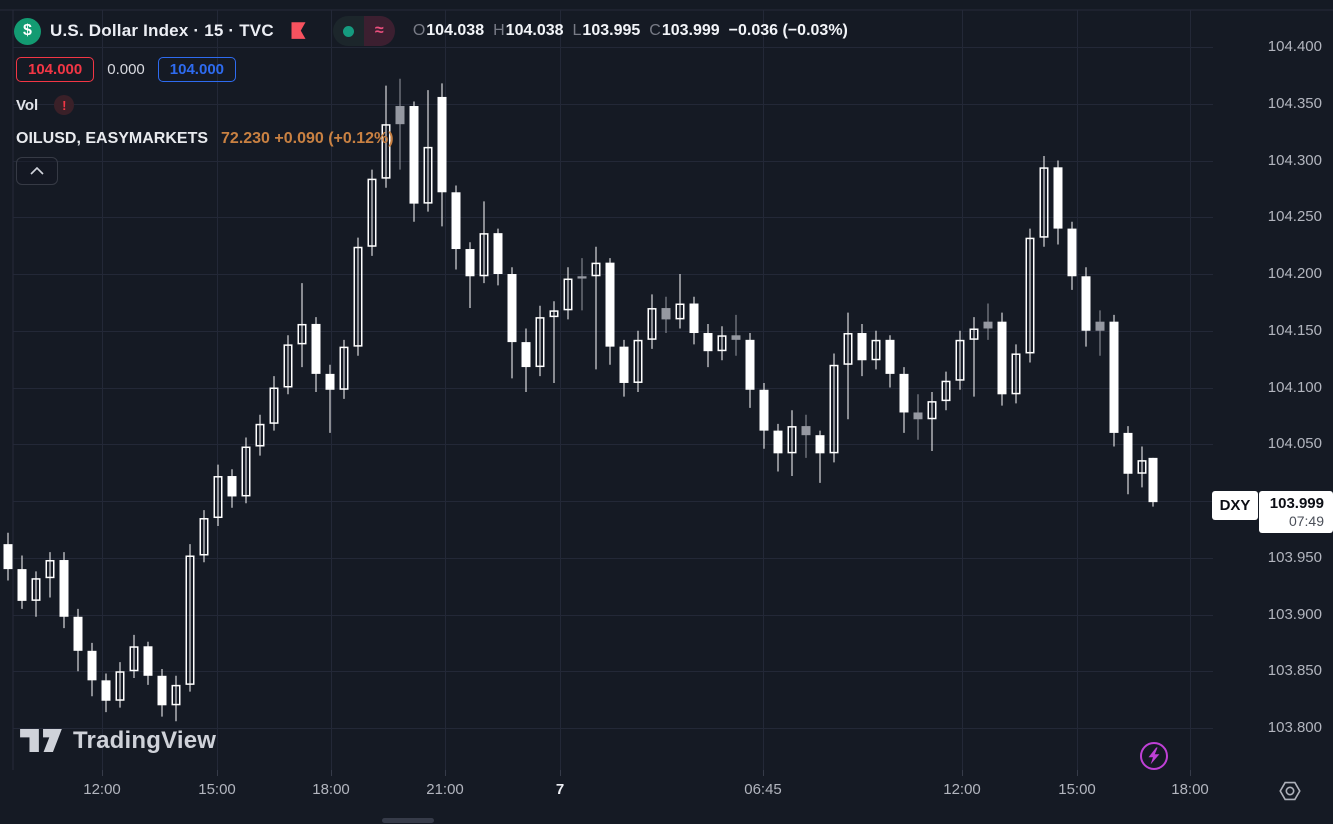  Describe the element at coordinates (1296, 504) in the screenshot. I see `last-price-value: 103.999` at that location.